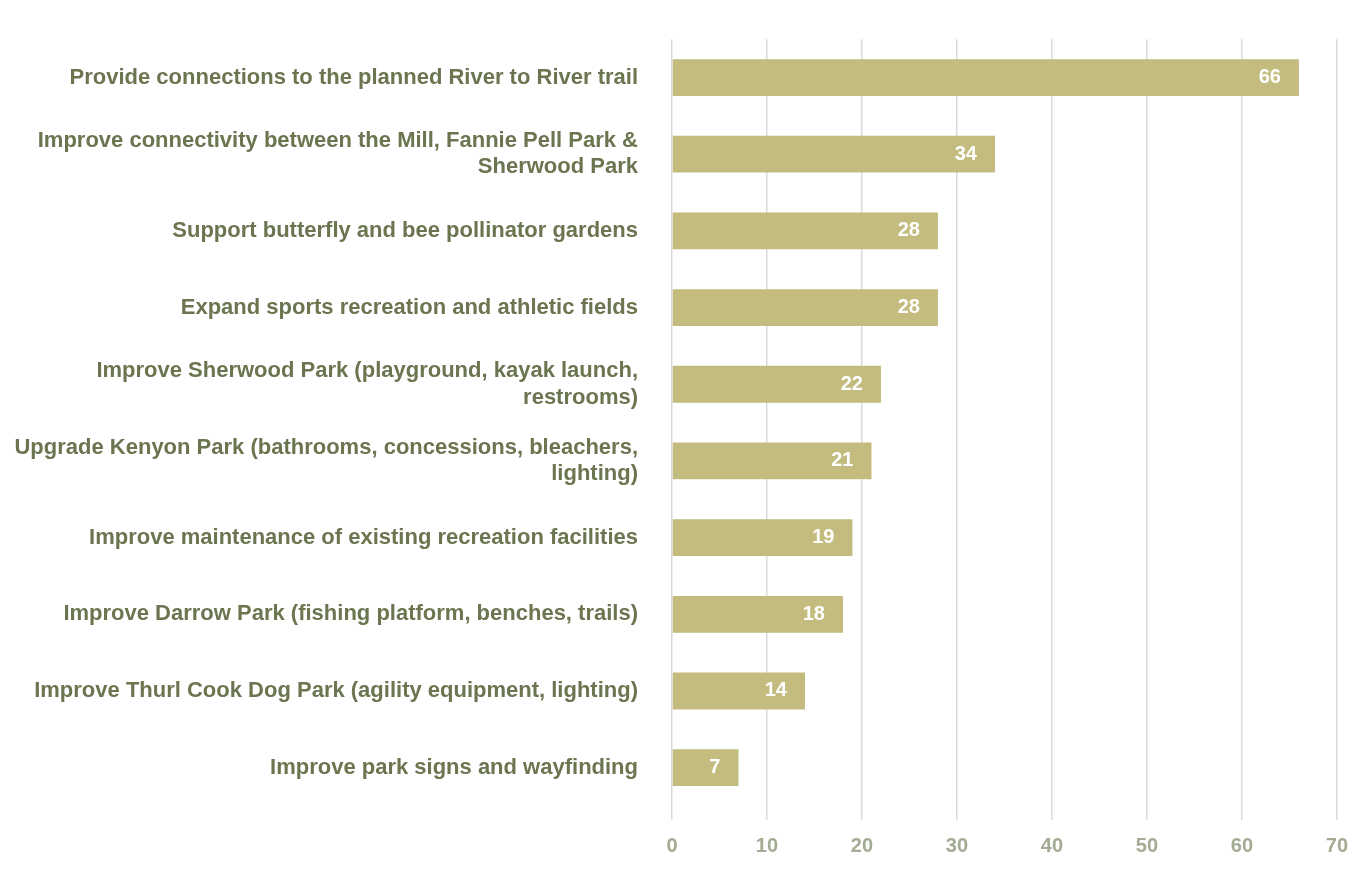  What do you see at coordinates (715, 766) in the screenshot?
I see `data-label: 7` at bounding box center [715, 766].